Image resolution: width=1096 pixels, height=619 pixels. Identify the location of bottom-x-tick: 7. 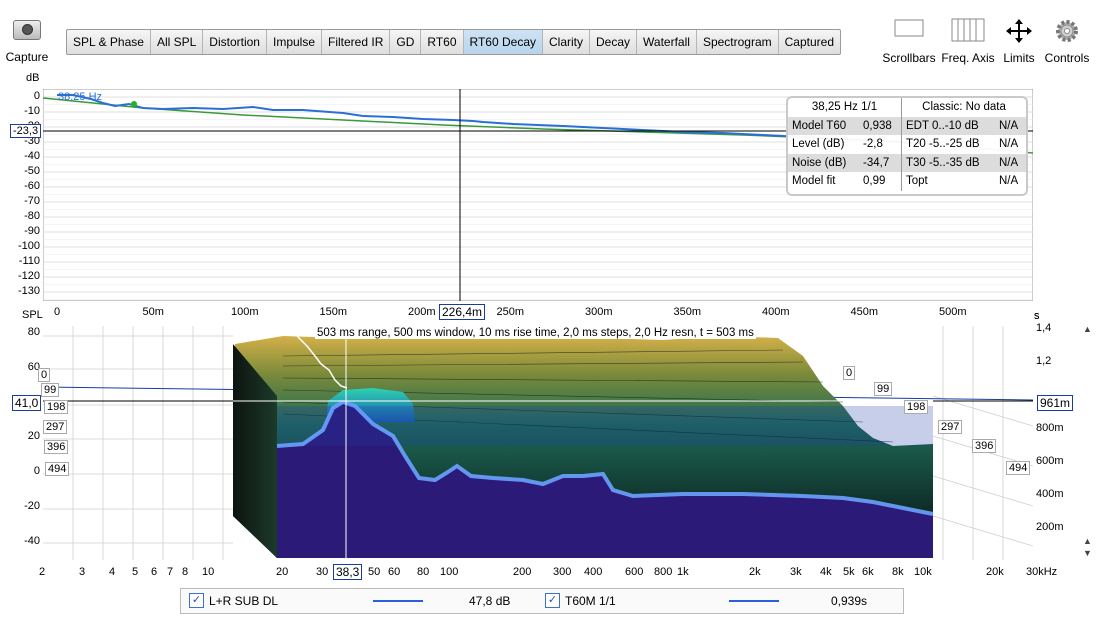
(170, 572).